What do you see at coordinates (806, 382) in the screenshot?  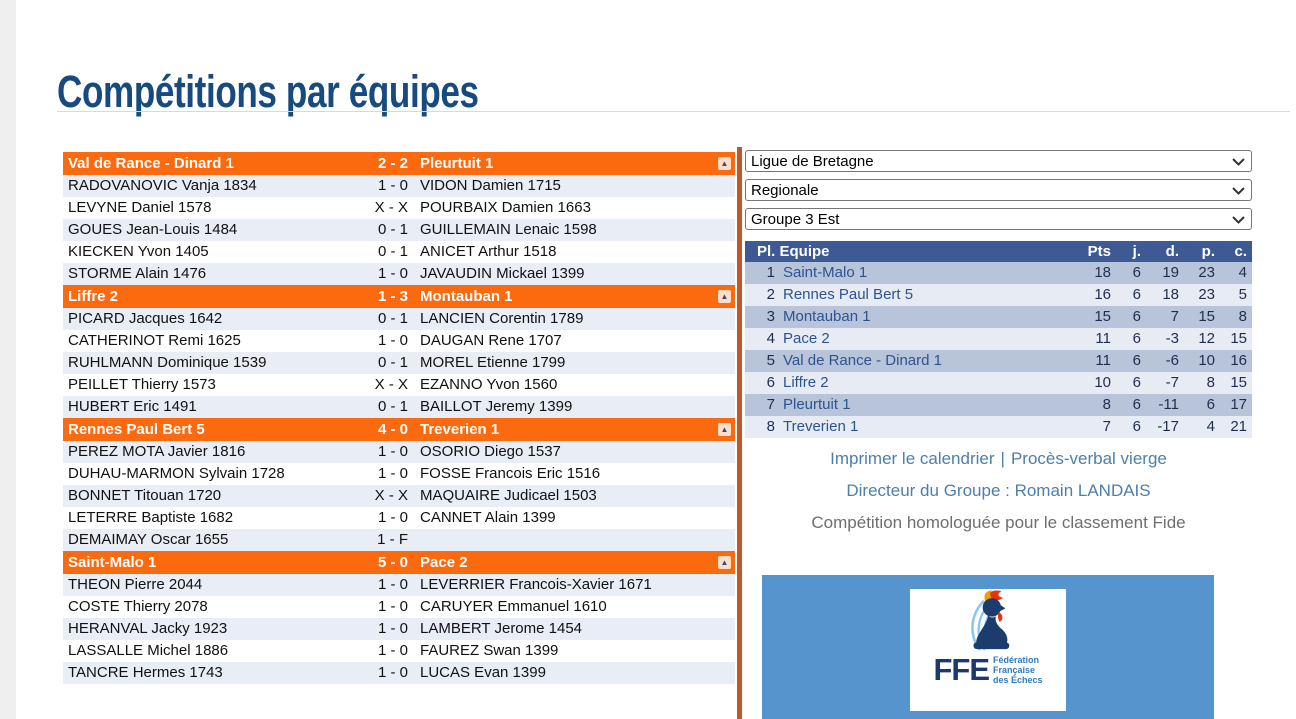 I see `team-link: Liffre 2` at bounding box center [806, 382].